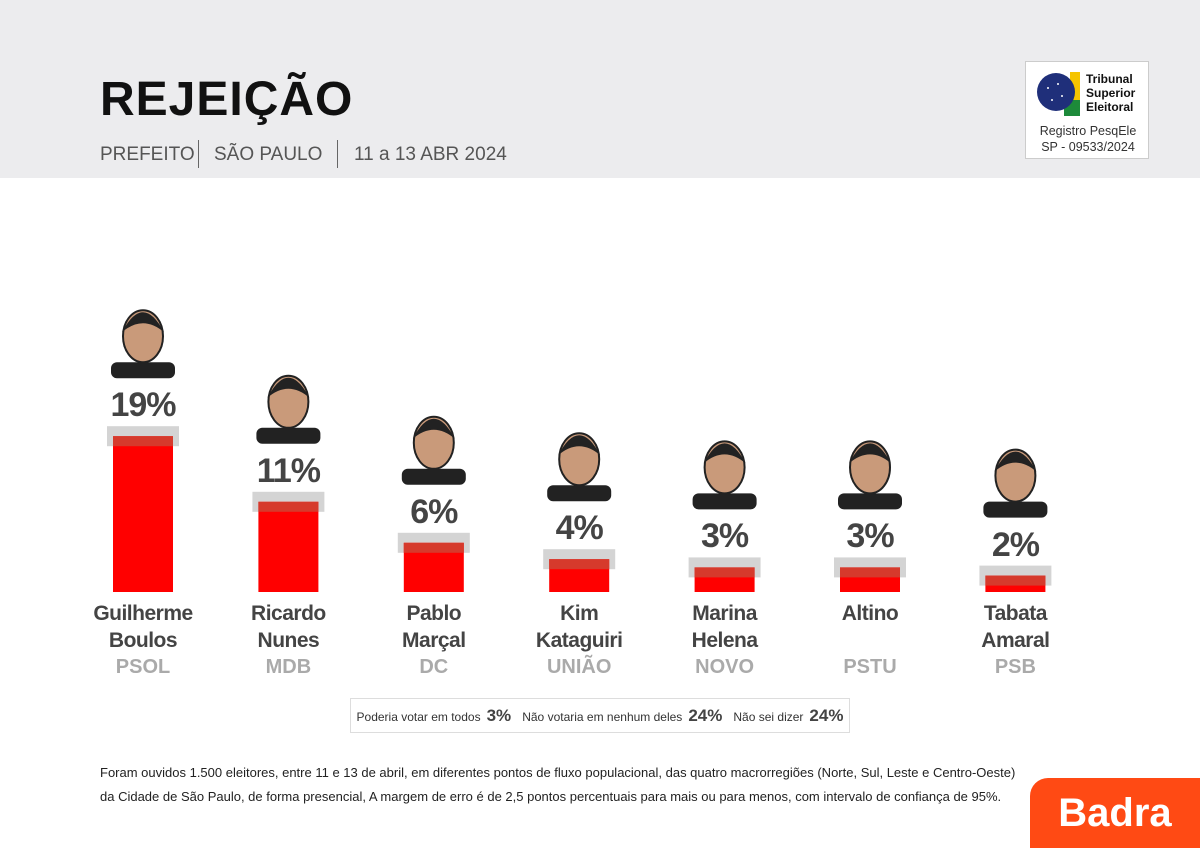 This screenshot has height=848, width=1200. What do you see at coordinates (579, 528) in the screenshot?
I see `value-label: 4%` at bounding box center [579, 528].